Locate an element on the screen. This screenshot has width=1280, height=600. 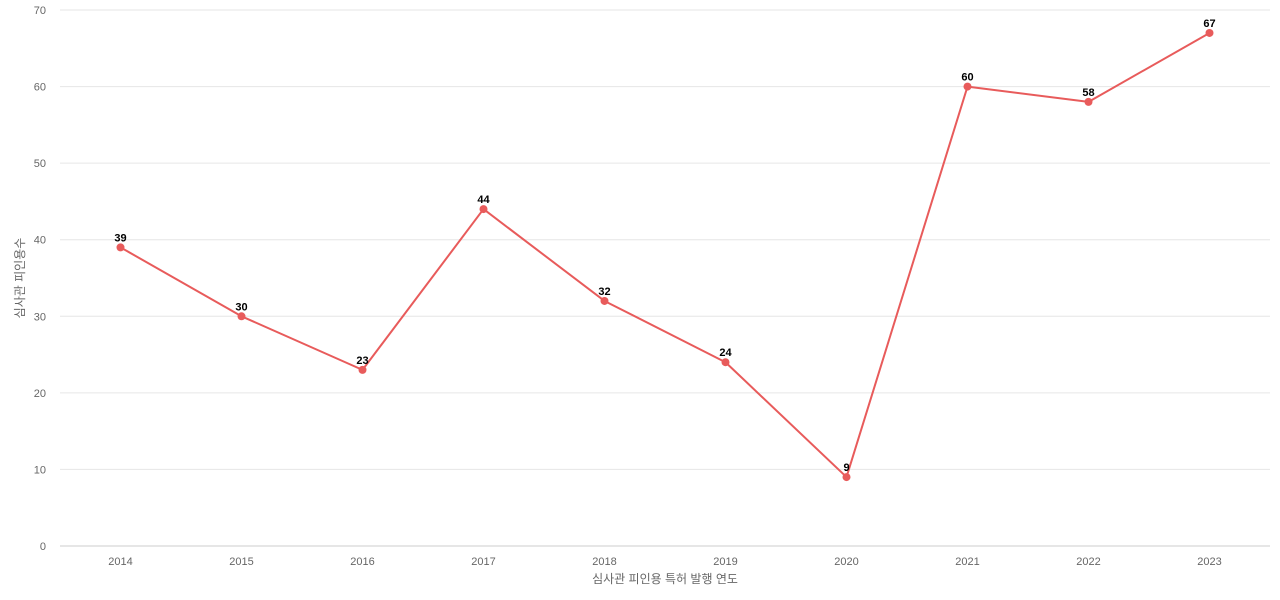
y-tick-label: 20 is located at coordinates (40, 394).